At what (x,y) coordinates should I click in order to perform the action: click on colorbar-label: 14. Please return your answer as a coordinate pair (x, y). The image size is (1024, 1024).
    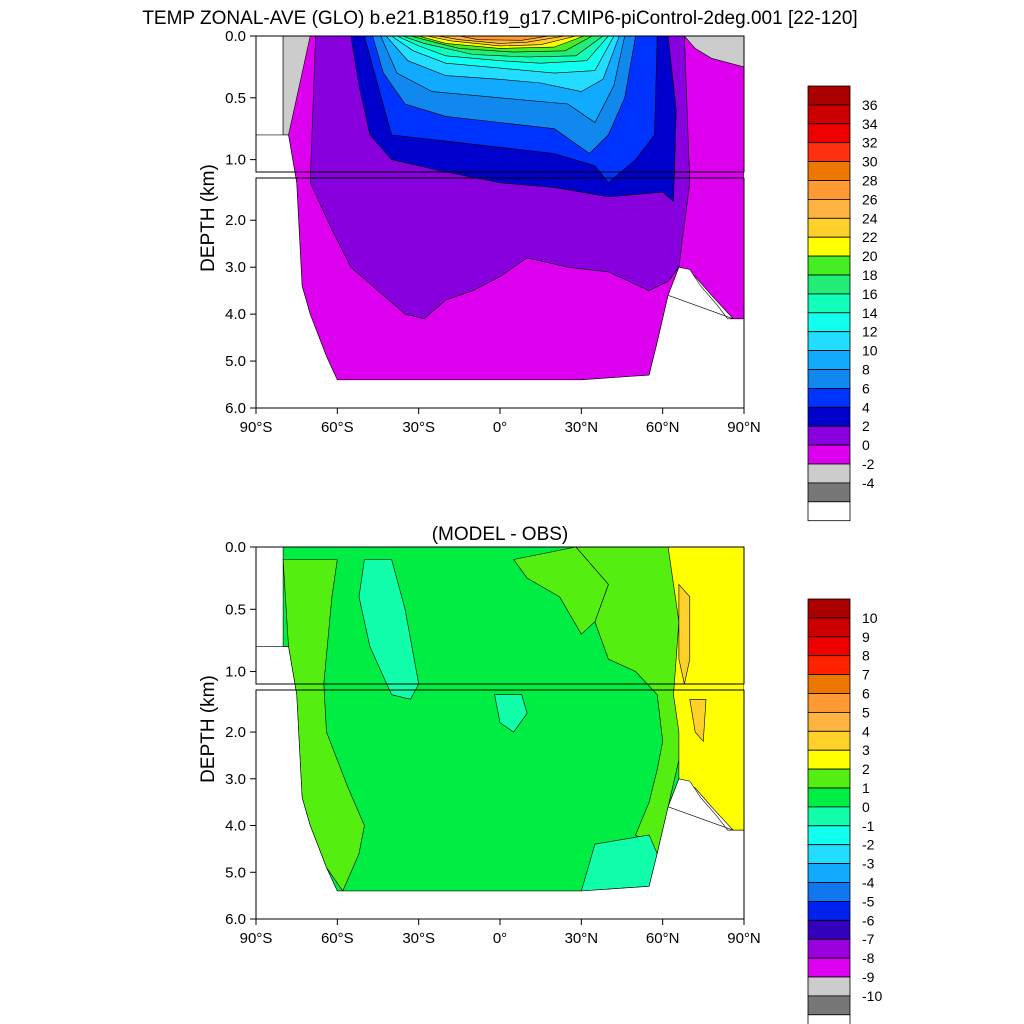
    Looking at the image, I should click on (870, 313).